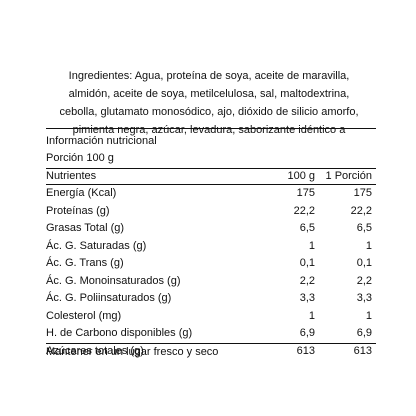  What do you see at coordinates (85, 263) in the screenshot?
I see `nutrient-name: Ác. G. Trans (g)` at bounding box center [85, 263].